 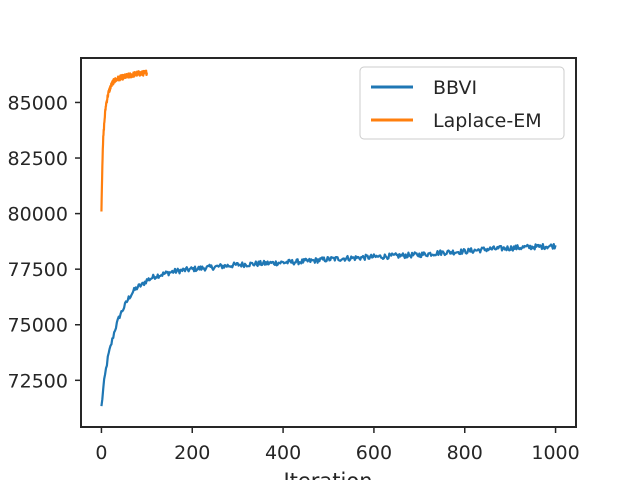 I want to click on x-tick-label: 800, so click(x=465, y=453).